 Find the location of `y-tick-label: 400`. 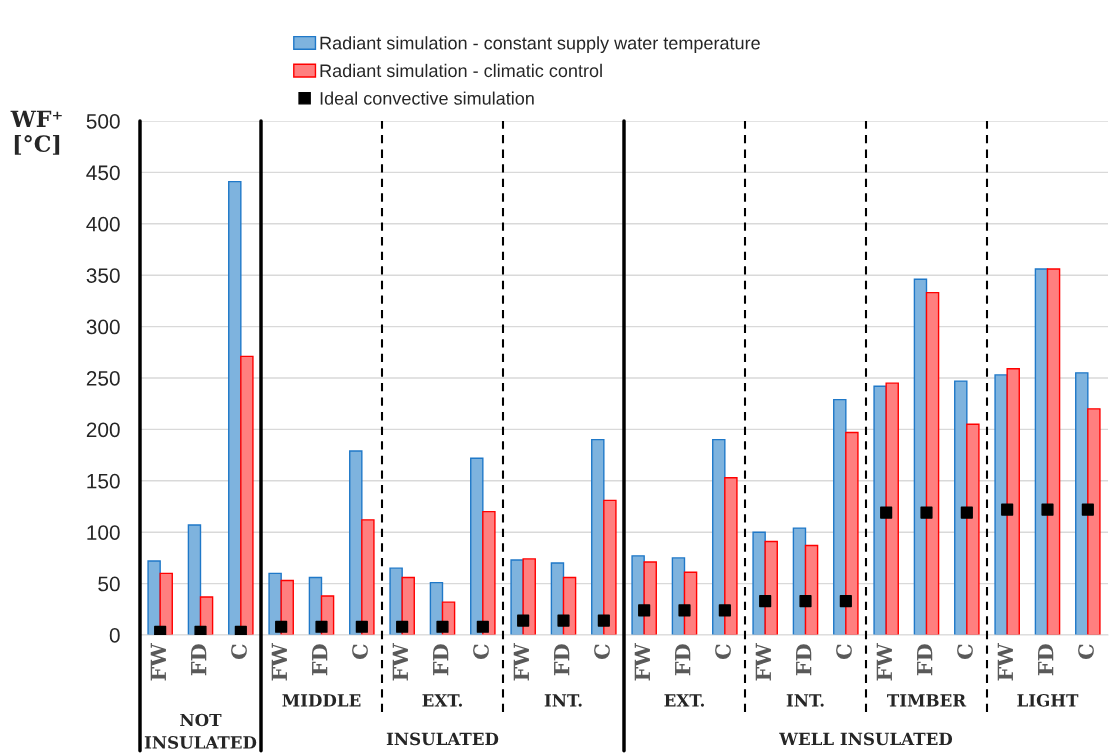

y-tick-label: 400 is located at coordinates (103, 224).